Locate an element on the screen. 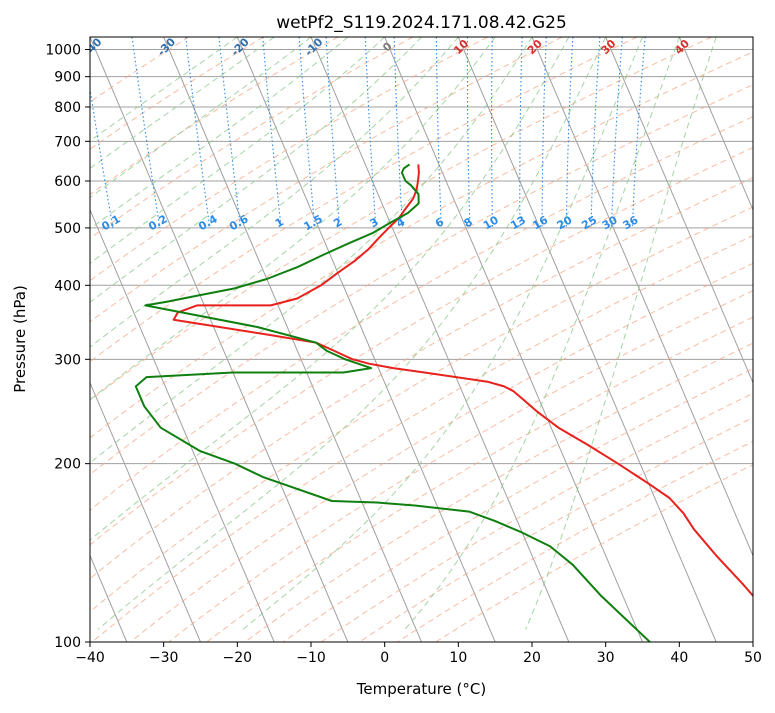  x-tick-label: 20 is located at coordinates (532, 658).